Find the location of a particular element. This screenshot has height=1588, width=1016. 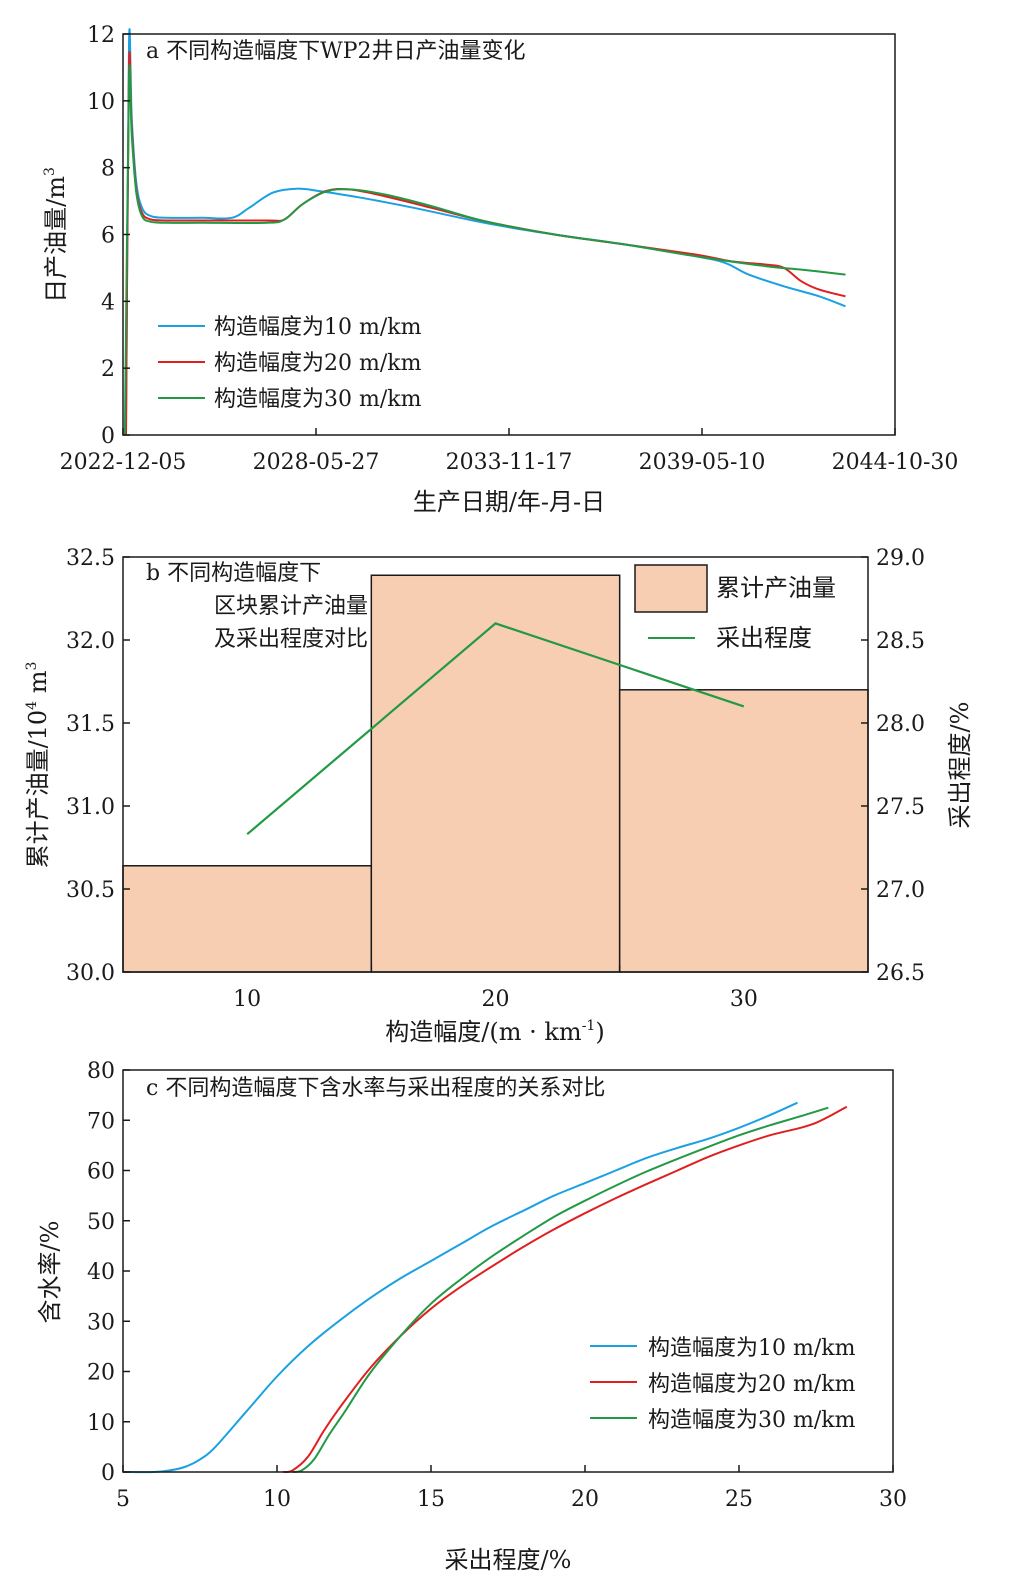

panel-b-ytick-label: 32.5 is located at coordinates (90, 558).